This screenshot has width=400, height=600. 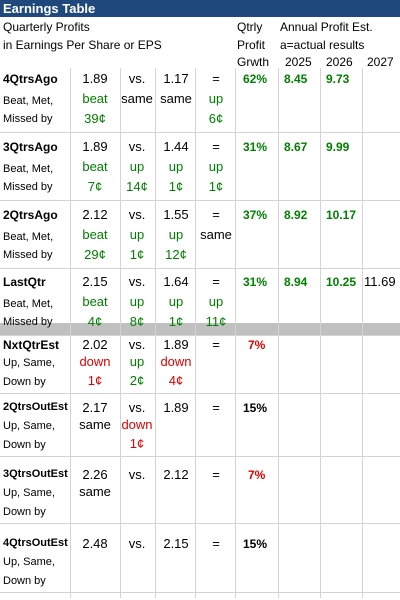 I want to click on estimate-name: NxtQtrEst, so click(x=31, y=345).